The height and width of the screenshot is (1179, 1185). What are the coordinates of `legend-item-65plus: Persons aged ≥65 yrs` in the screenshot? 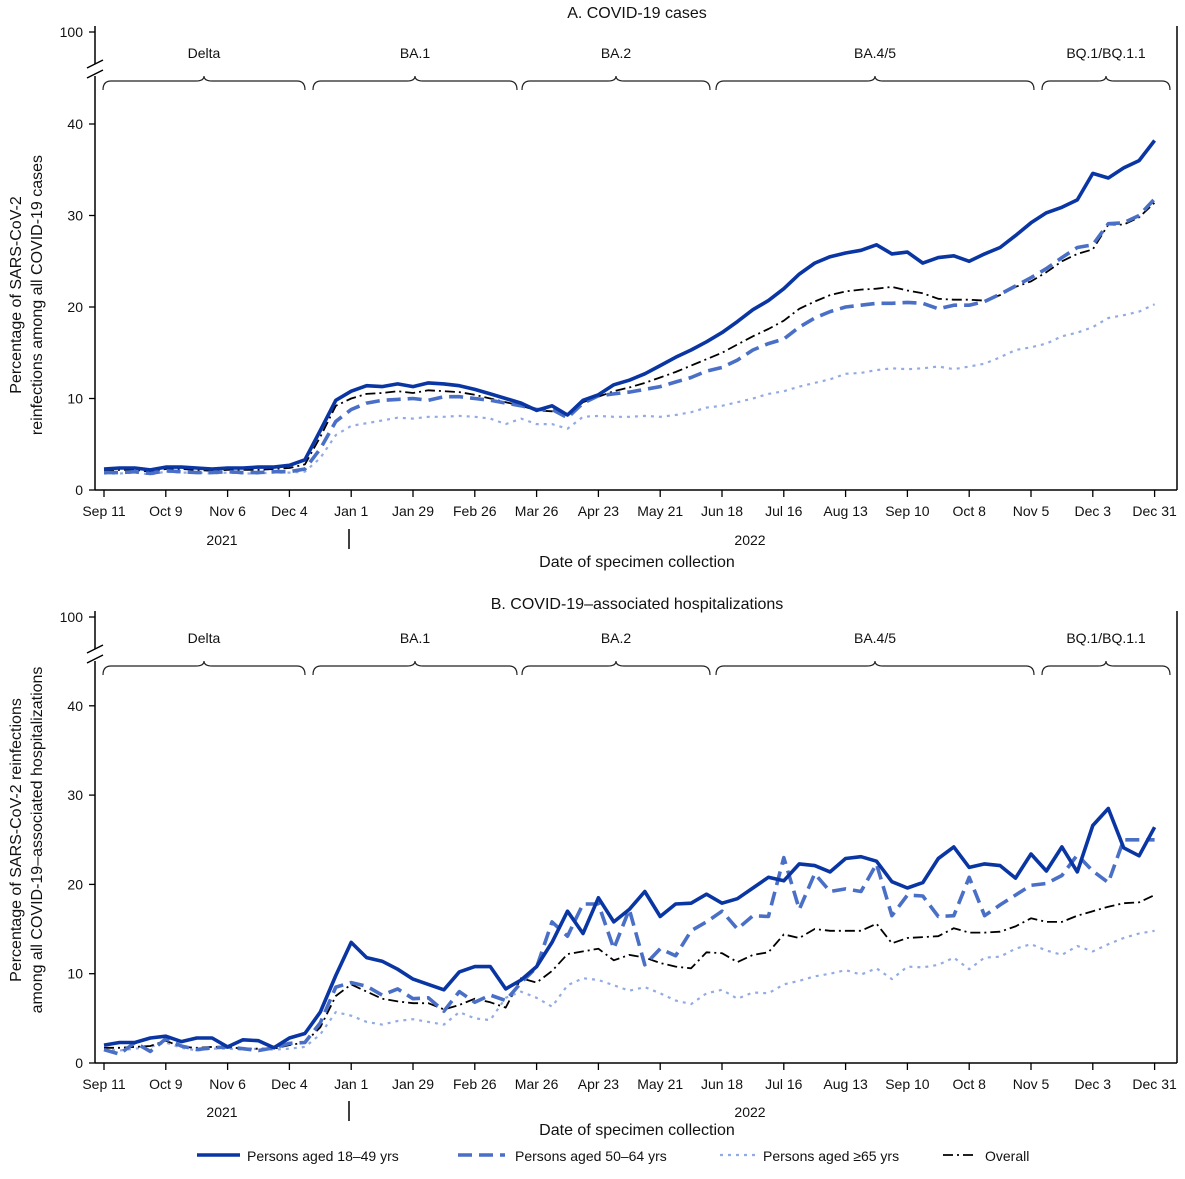 It's located at (809, 1156).